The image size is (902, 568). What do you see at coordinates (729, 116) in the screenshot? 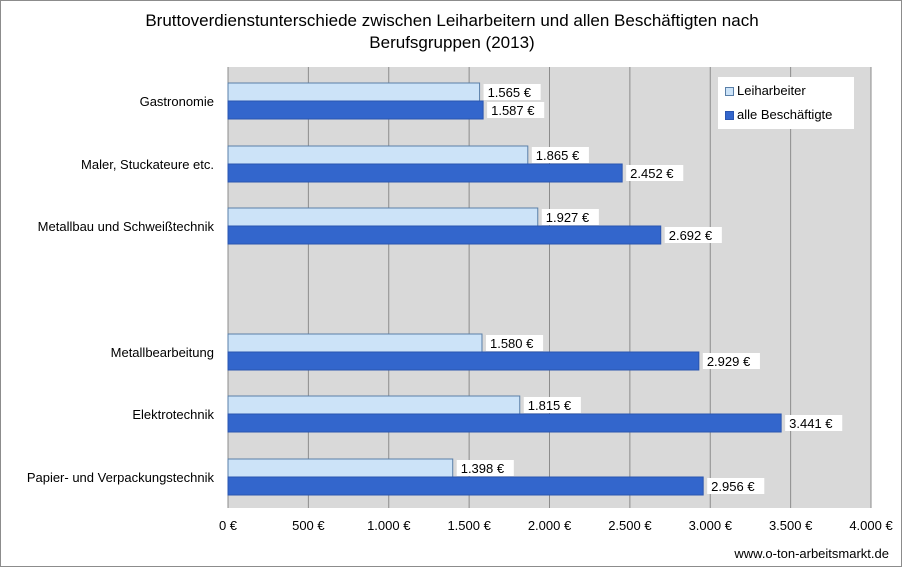
I see `legend-swatch-alle-beschaeftigte` at bounding box center [729, 116].